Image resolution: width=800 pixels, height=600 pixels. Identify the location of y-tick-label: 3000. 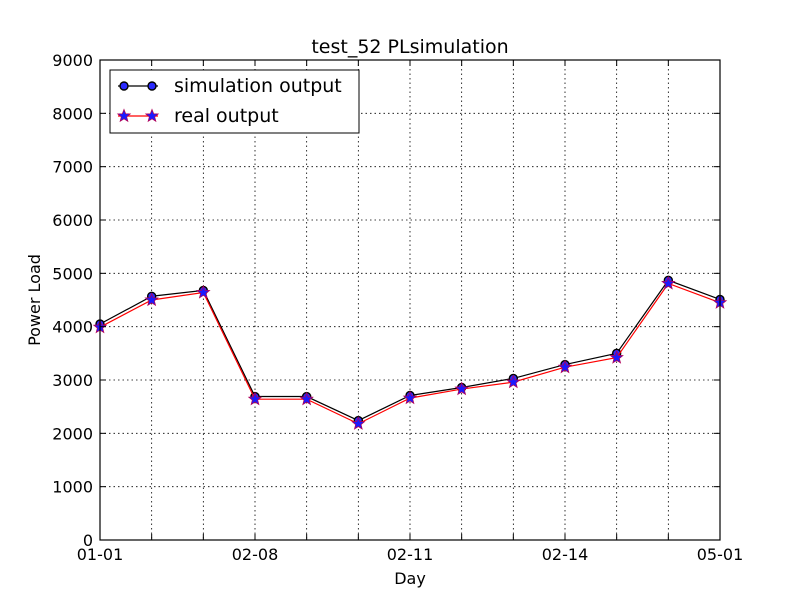
(72, 380).